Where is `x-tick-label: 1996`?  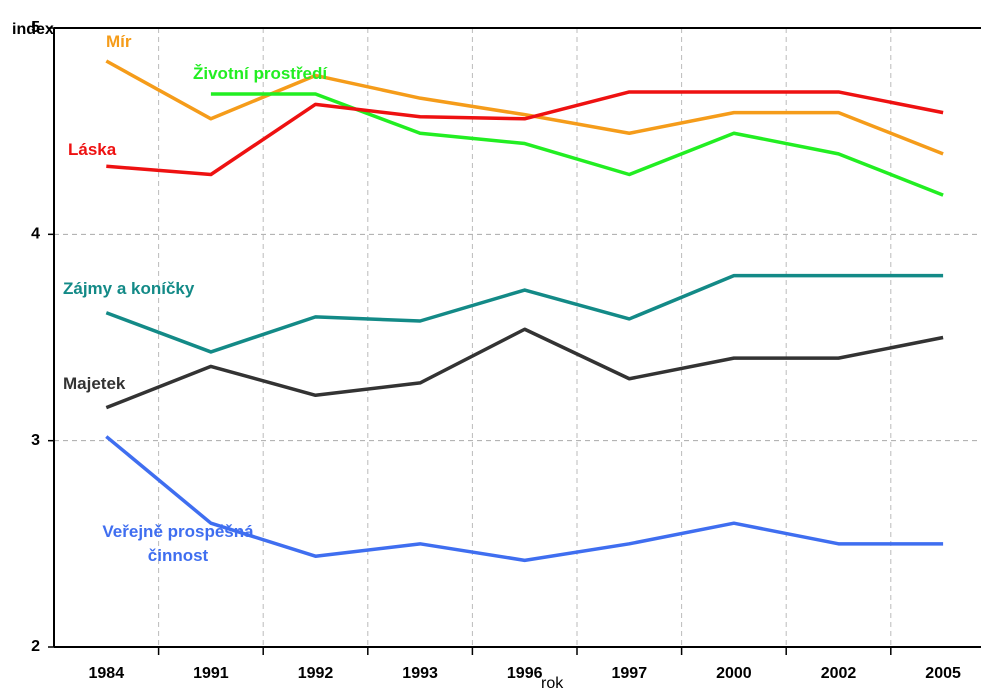 x-tick-label: 1996 is located at coordinates (525, 673).